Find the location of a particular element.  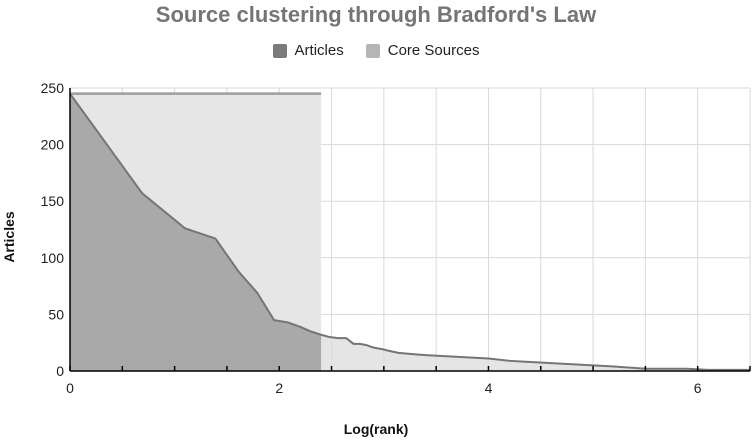

x-tick-label: 2 is located at coordinates (279, 388).